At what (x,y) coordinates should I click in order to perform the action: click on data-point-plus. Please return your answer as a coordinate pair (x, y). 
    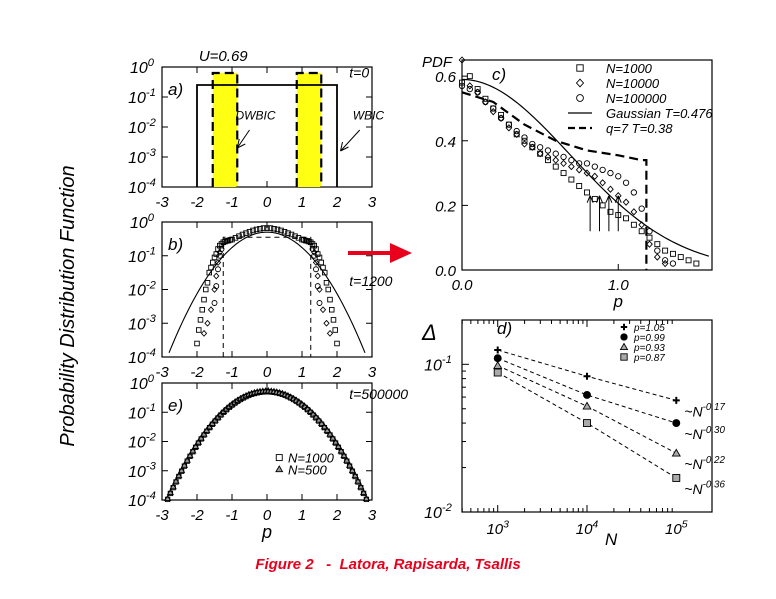
    Looking at the image, I should click on (498, 350).